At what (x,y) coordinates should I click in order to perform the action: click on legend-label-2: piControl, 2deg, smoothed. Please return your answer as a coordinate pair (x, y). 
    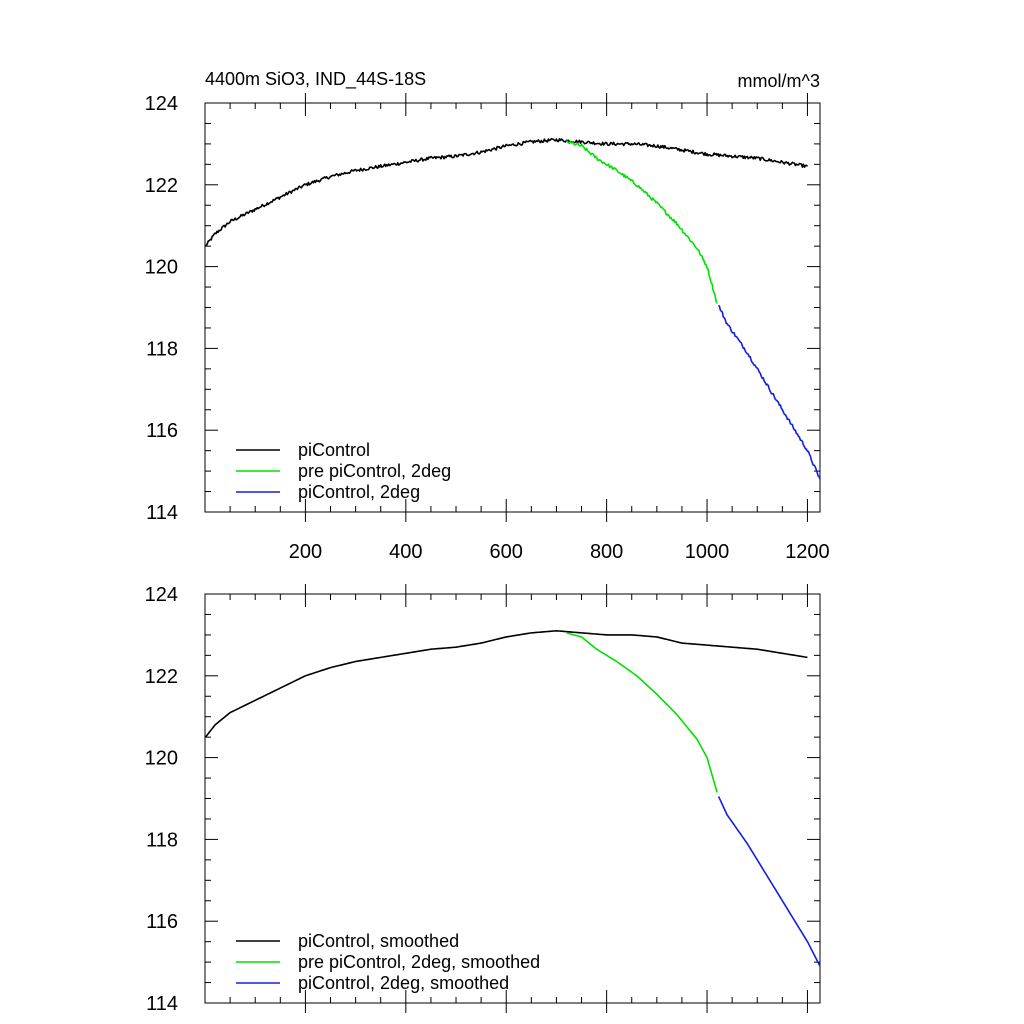
    Looking at the image, I should click on (403, 983).